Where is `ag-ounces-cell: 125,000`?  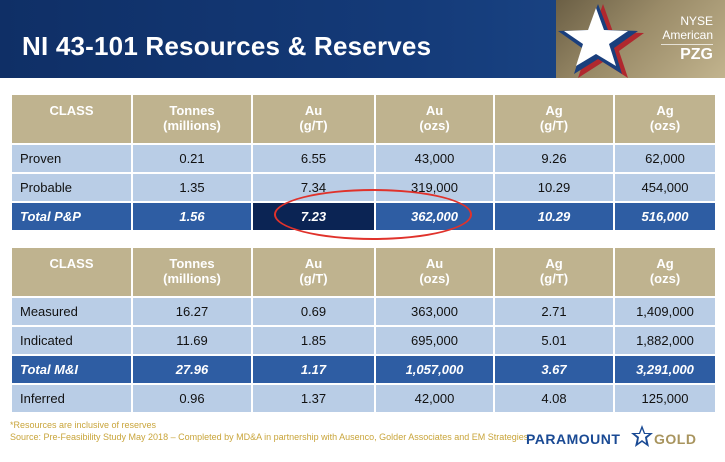
ag-ounces-cell: 125,000 is located at coordinates (665, 398).